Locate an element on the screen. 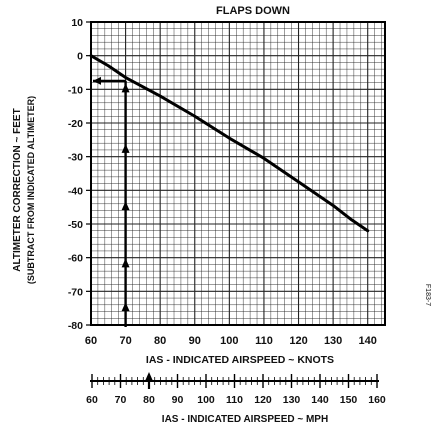 The width and height of the screenshot is (439, 429). mph-tick-label: 130 is located at coordinates (292, 400).